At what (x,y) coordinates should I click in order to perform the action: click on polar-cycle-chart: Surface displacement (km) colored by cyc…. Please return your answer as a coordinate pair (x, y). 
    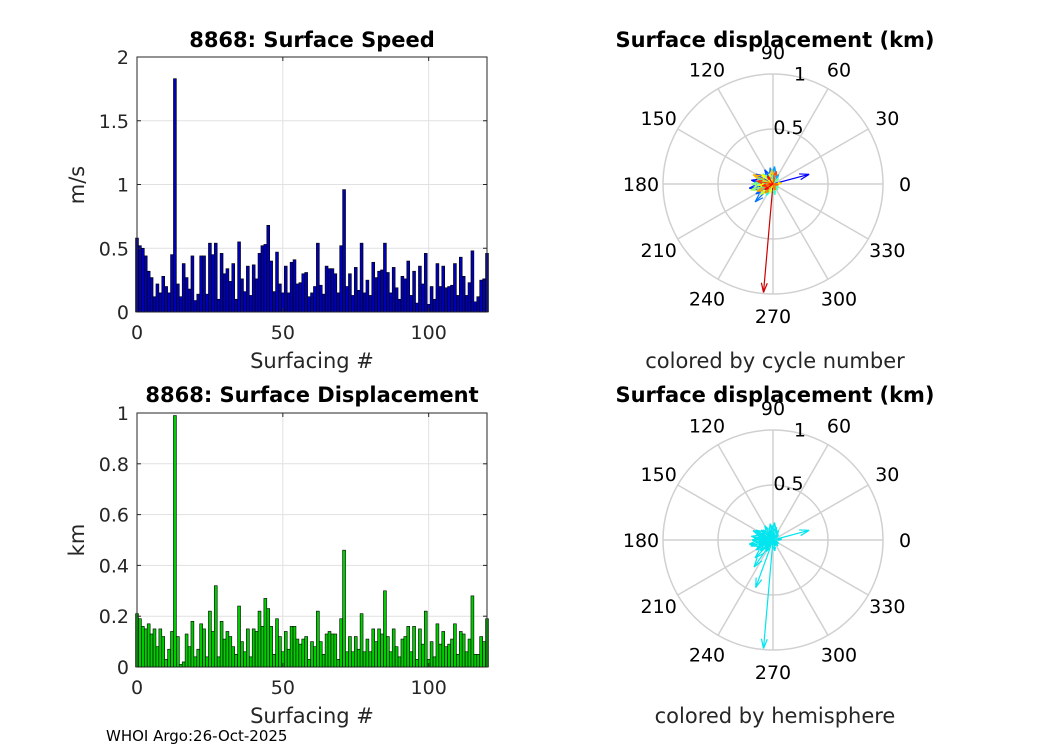
    Looking at the image, I should click on (774, 200).